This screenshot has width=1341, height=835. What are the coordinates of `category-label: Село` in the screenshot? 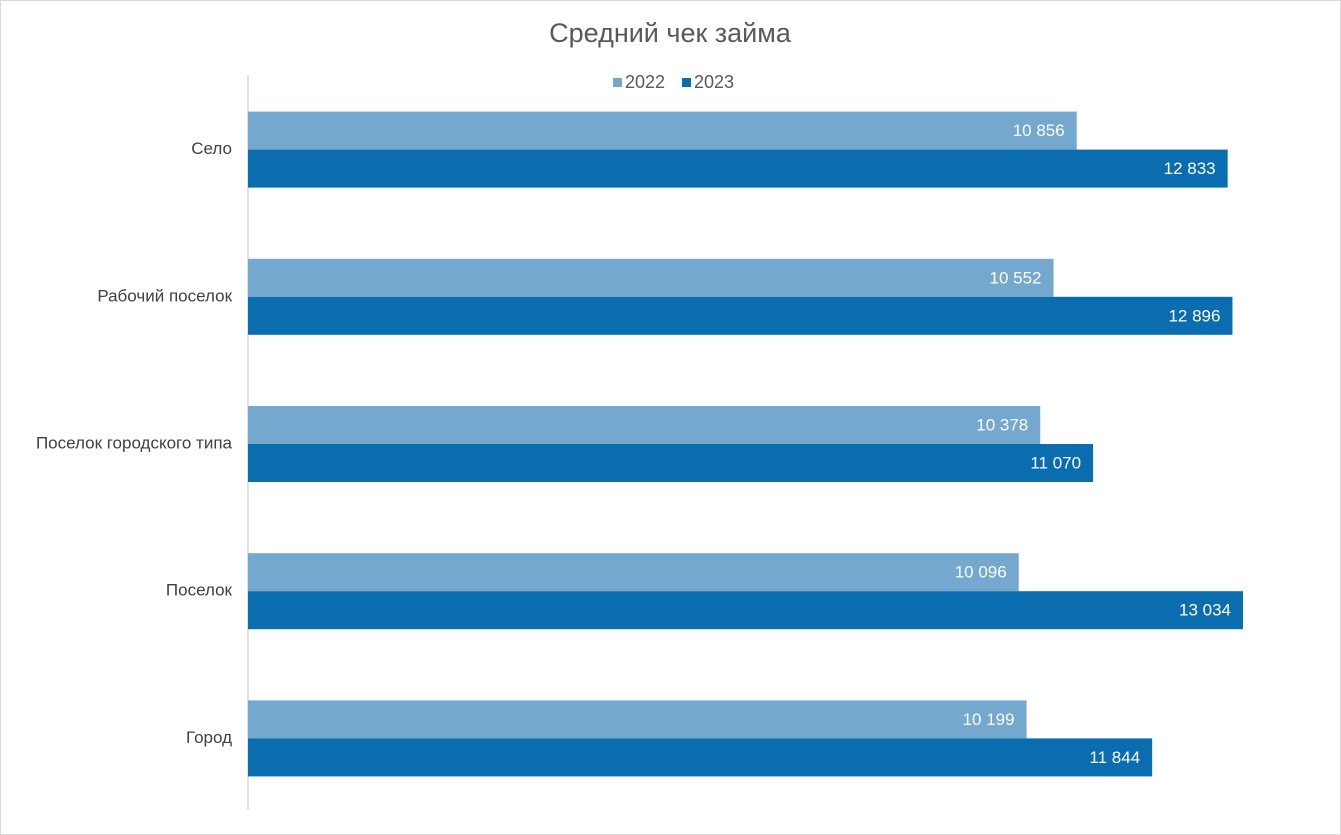 It's located at (211, 148).